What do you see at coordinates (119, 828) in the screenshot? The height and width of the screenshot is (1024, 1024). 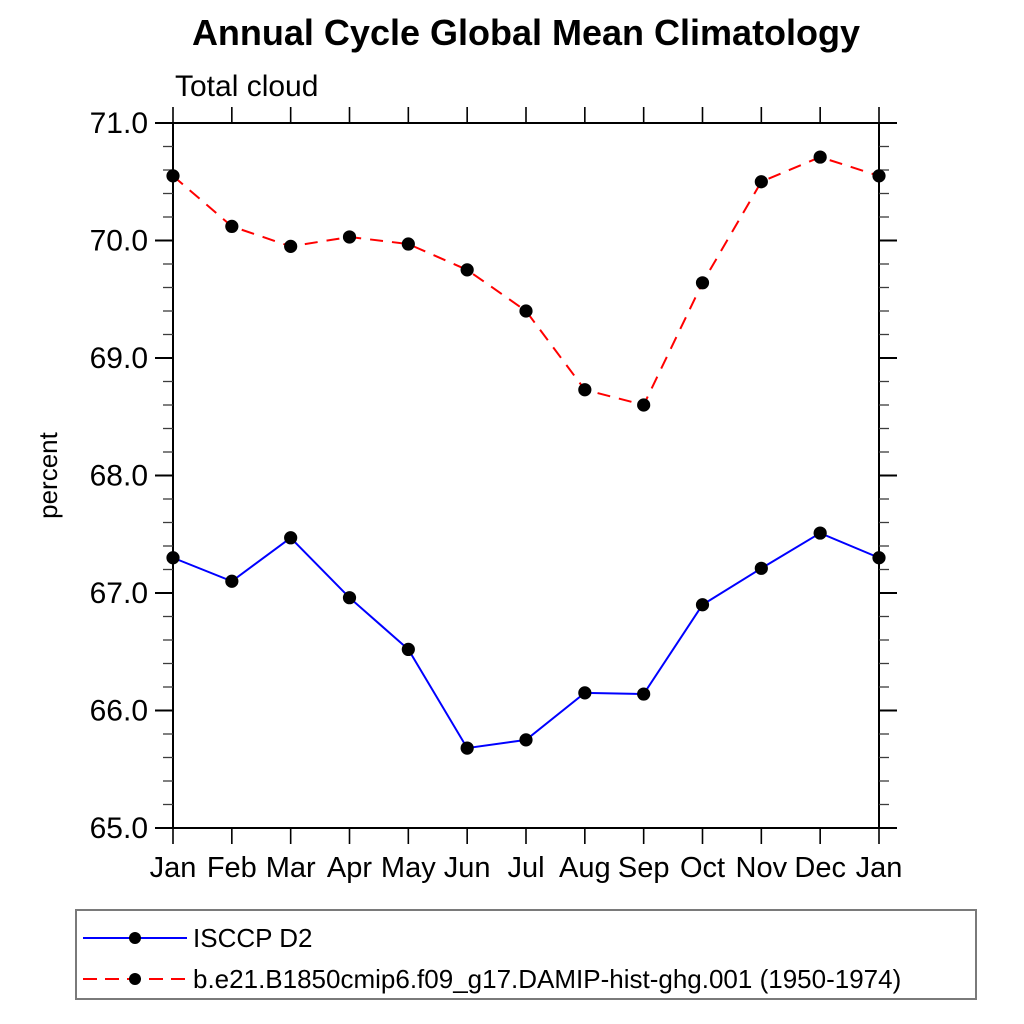 I see `svg-text: 65.0` at bounding box center [119, 828].